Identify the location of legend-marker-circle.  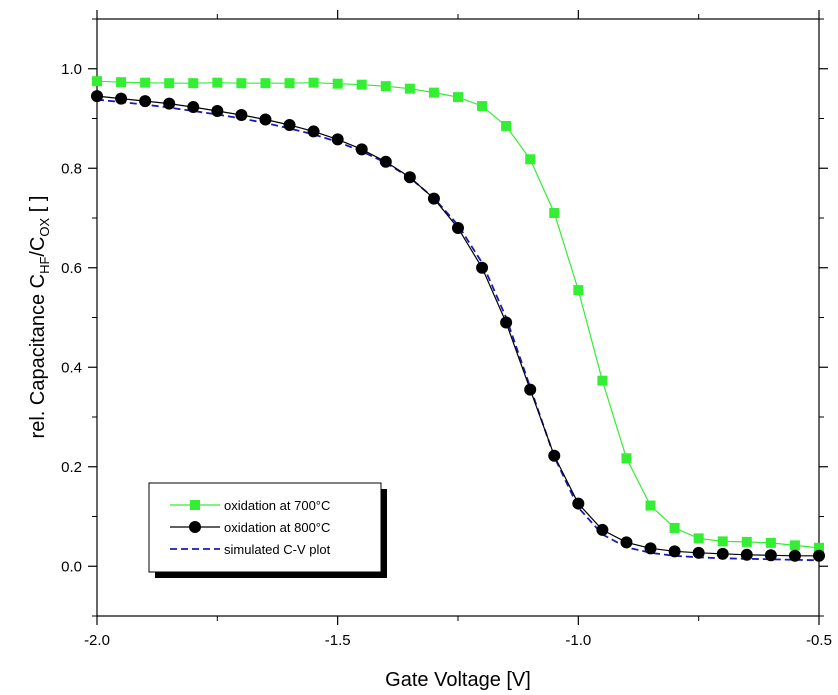
(195, 527).